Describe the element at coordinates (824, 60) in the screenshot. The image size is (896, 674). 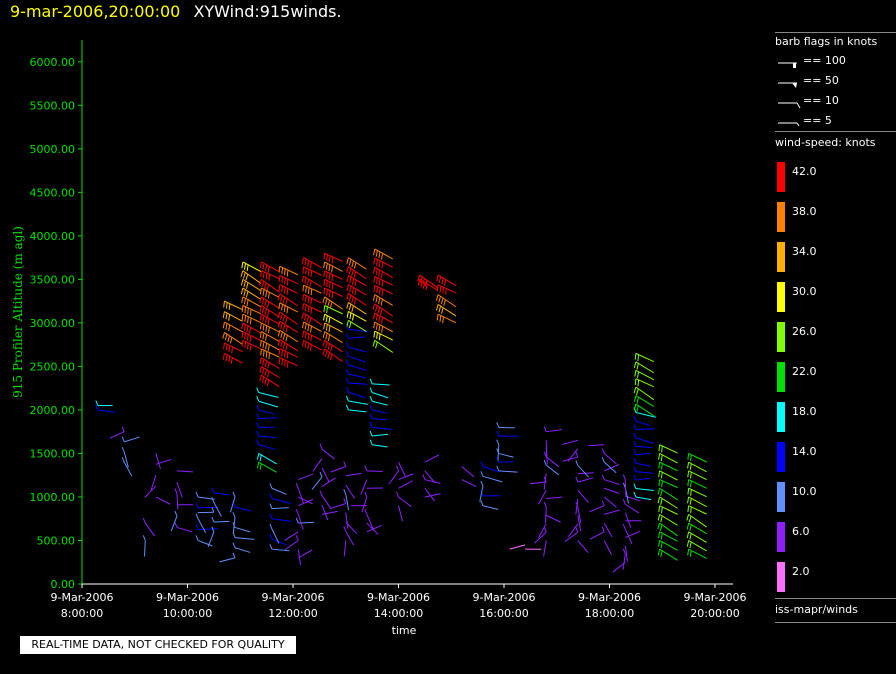
I see `barb-legend-100: == 100` at that location.